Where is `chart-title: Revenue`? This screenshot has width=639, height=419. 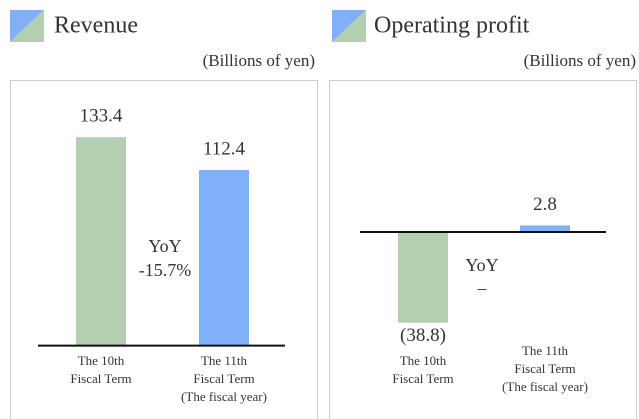
chart-title: Revenue is located at coordinates (96, 26).